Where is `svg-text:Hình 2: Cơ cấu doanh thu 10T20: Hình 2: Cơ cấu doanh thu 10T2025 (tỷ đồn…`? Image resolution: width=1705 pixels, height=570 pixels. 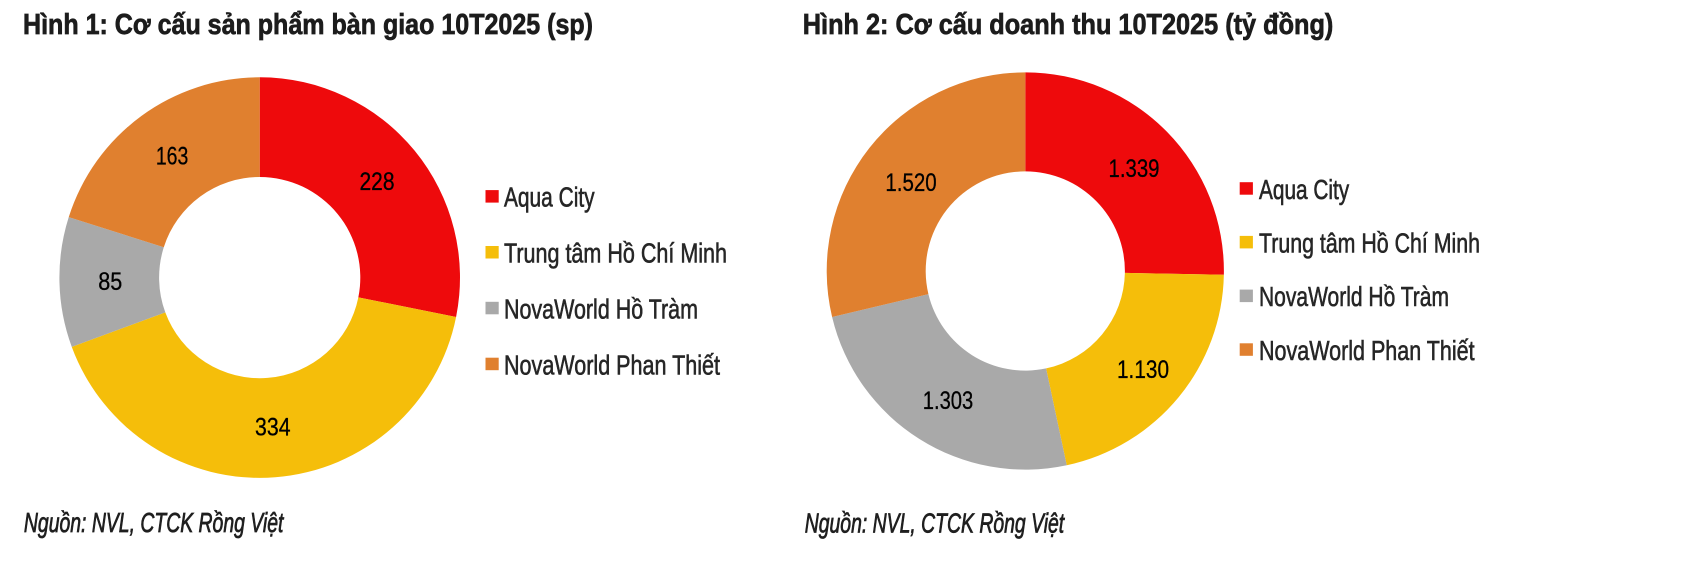 svg-text:Hình 2: Cơ cấu doanh thu 10T20: Hình 2: Cơ cấu doanh thu 10T2025 (tỷ đồn… is located at coordinates (1068, 25).